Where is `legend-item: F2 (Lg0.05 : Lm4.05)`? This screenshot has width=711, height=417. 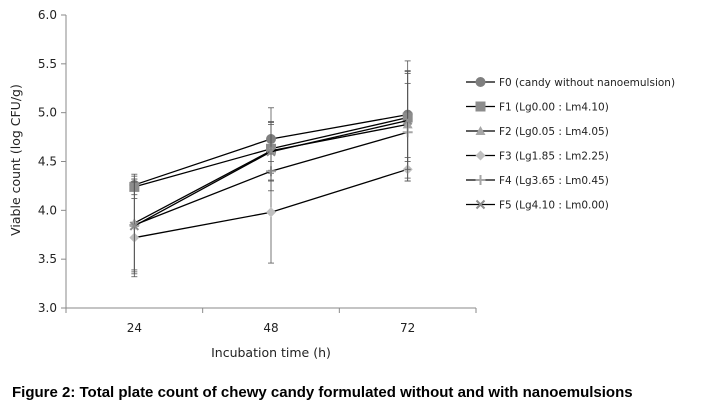 legend-item: F2 (Lg0.05 : Lm4.05) is located at coordinates (537, 132).